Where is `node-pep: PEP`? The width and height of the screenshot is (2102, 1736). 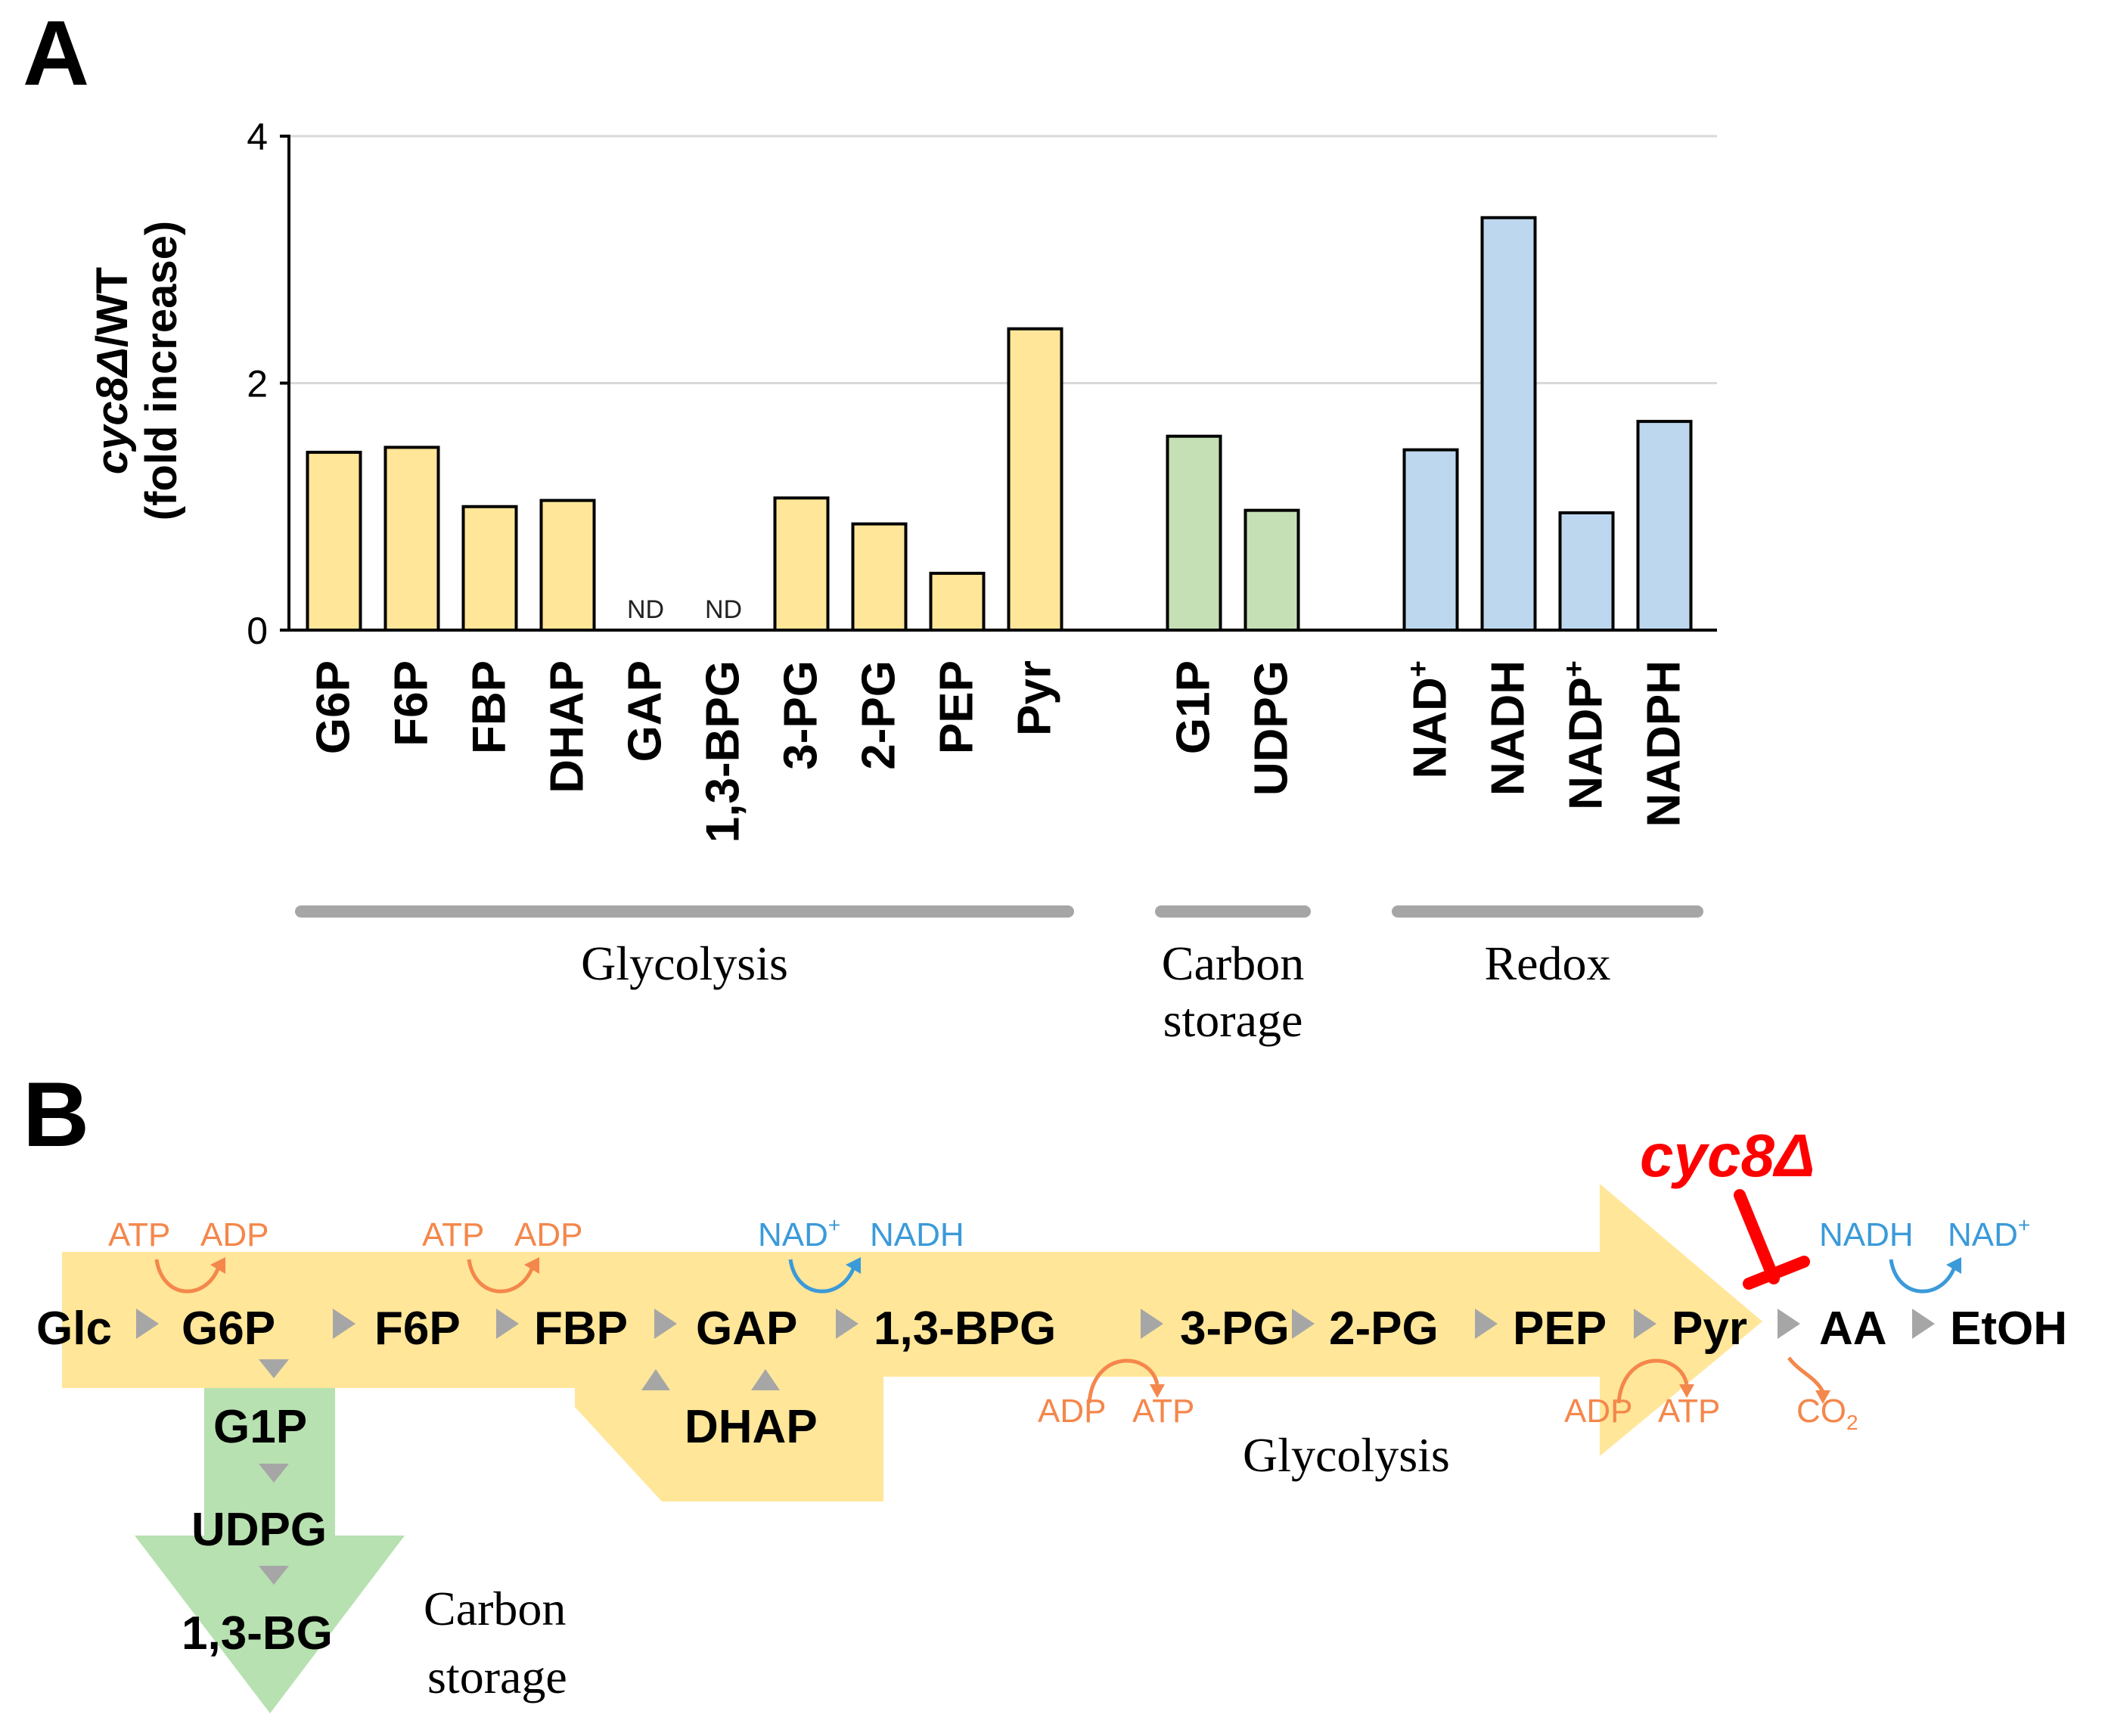 node-pep: PEP is located at coordinates (1560, 1329).